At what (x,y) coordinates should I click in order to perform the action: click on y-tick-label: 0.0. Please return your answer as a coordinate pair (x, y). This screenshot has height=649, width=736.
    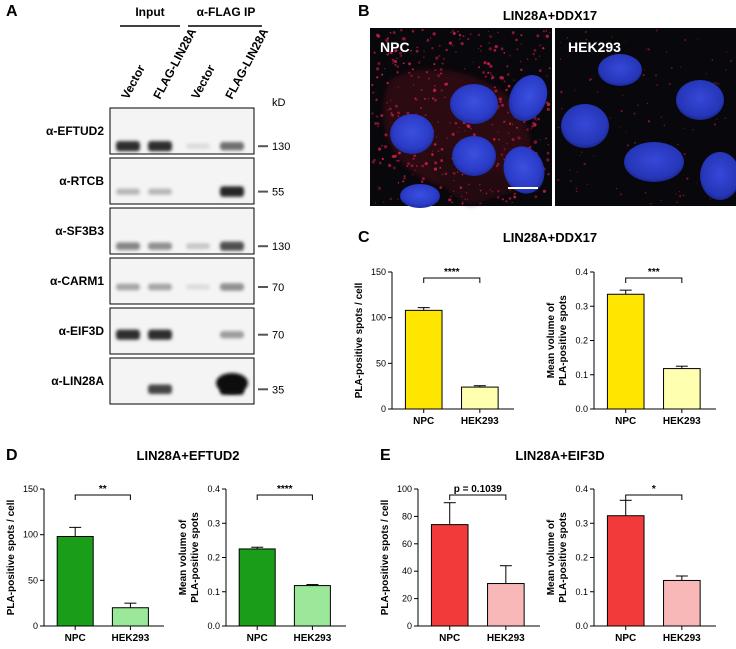
    Looking at the image, I should click on (581, 626).